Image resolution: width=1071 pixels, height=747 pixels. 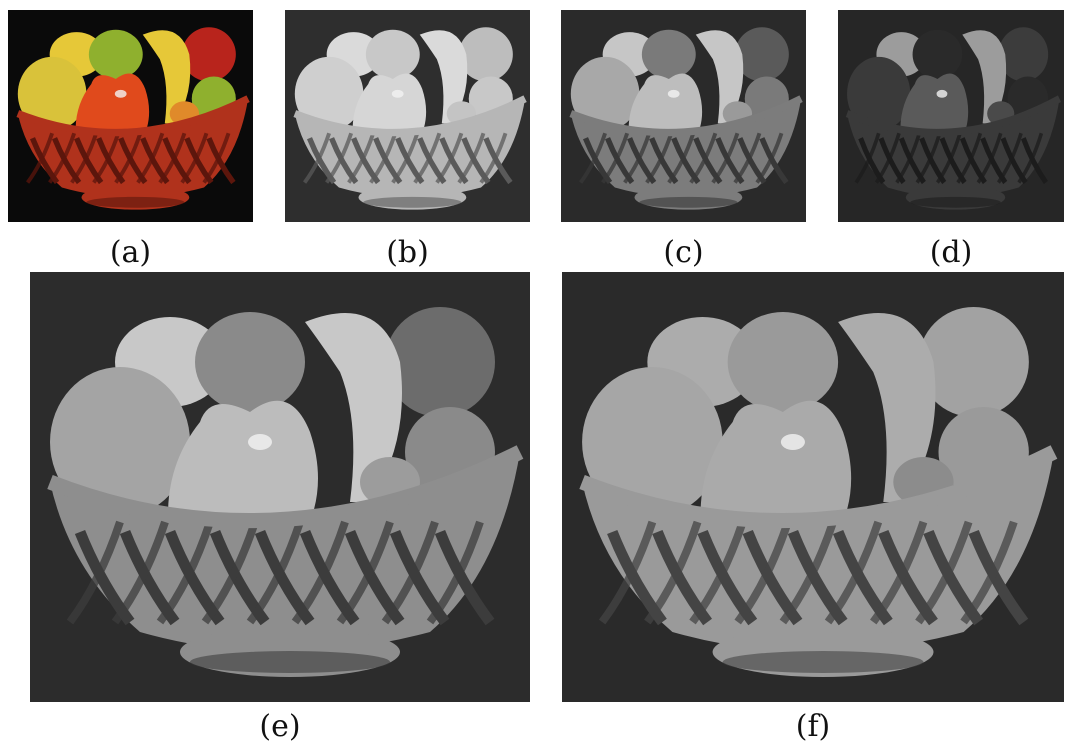 What do you see at coordinates (683, 252) in the screenshot?
I see `caption-c: (c)` at bounding box center [683, 252].